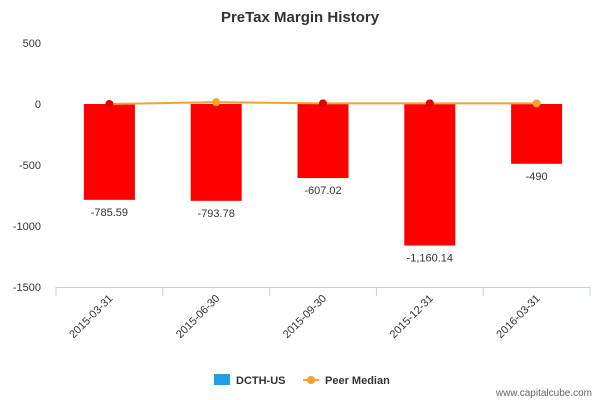 This screenshot has height=400, width=600. What do you see at coordinates (430, 259) in the screenshot?
I see `bar-data-label: -1,160.14` at bounding box center [430, 259].